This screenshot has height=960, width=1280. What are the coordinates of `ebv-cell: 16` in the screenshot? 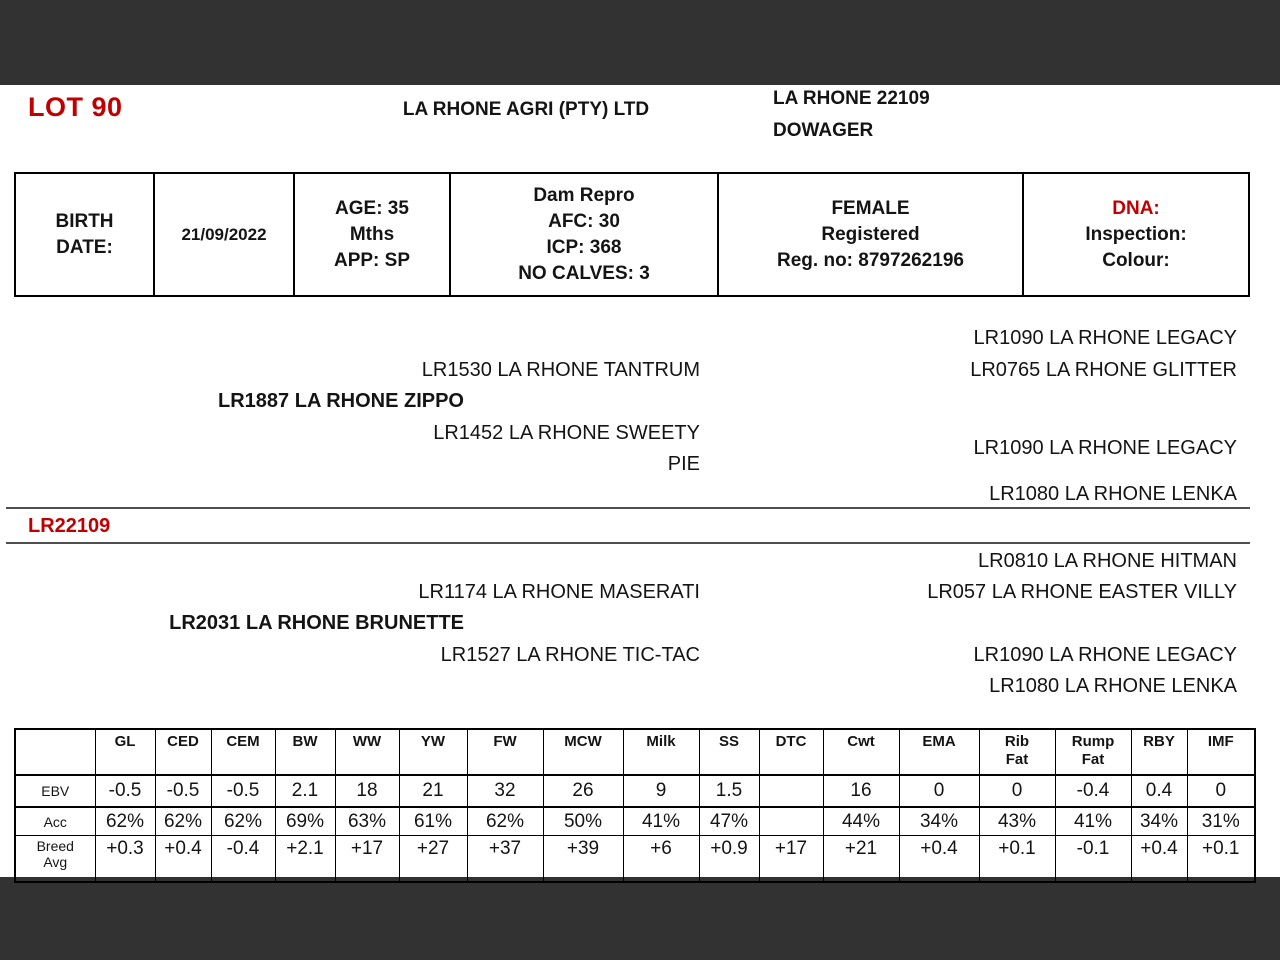 It's located at (861, 791).